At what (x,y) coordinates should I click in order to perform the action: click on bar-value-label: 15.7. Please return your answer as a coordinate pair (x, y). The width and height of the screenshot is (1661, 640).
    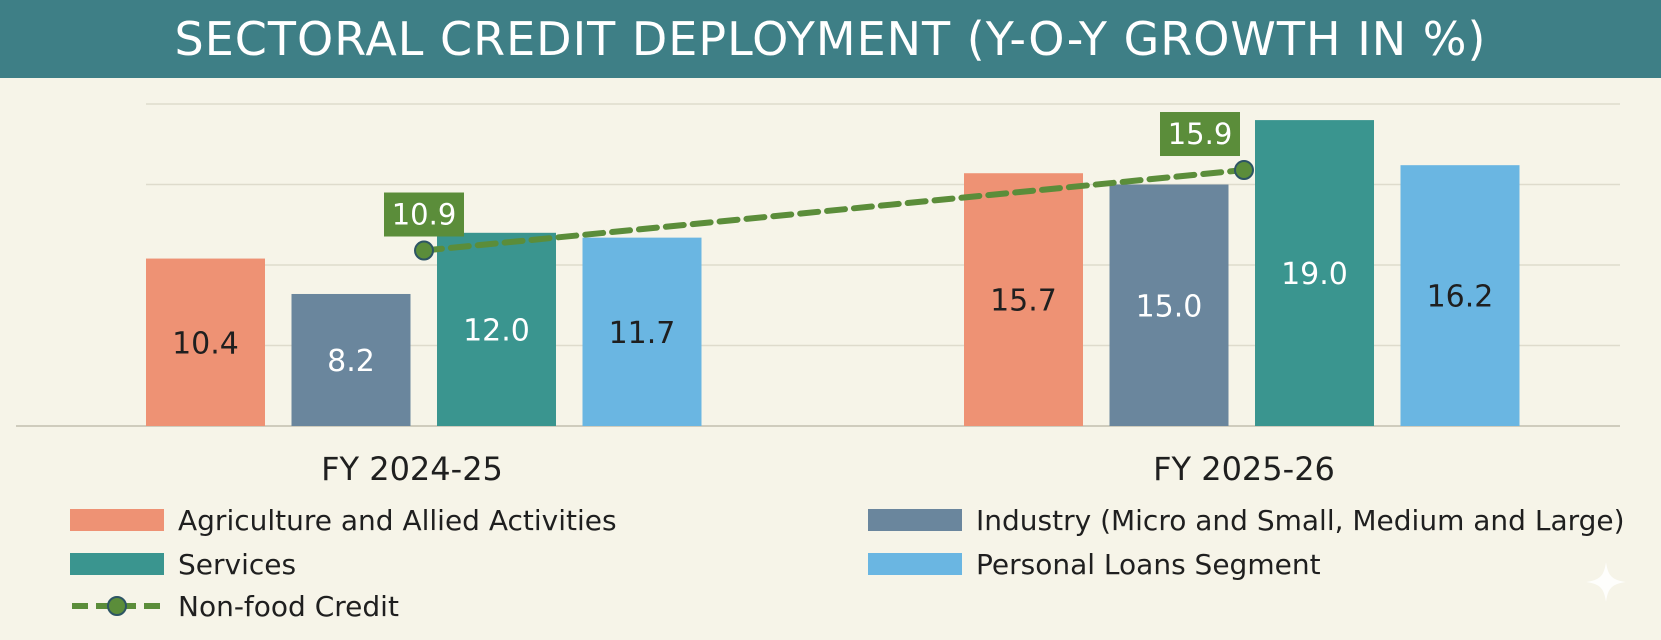
    Looking at the image, I should click on (1023, 301).